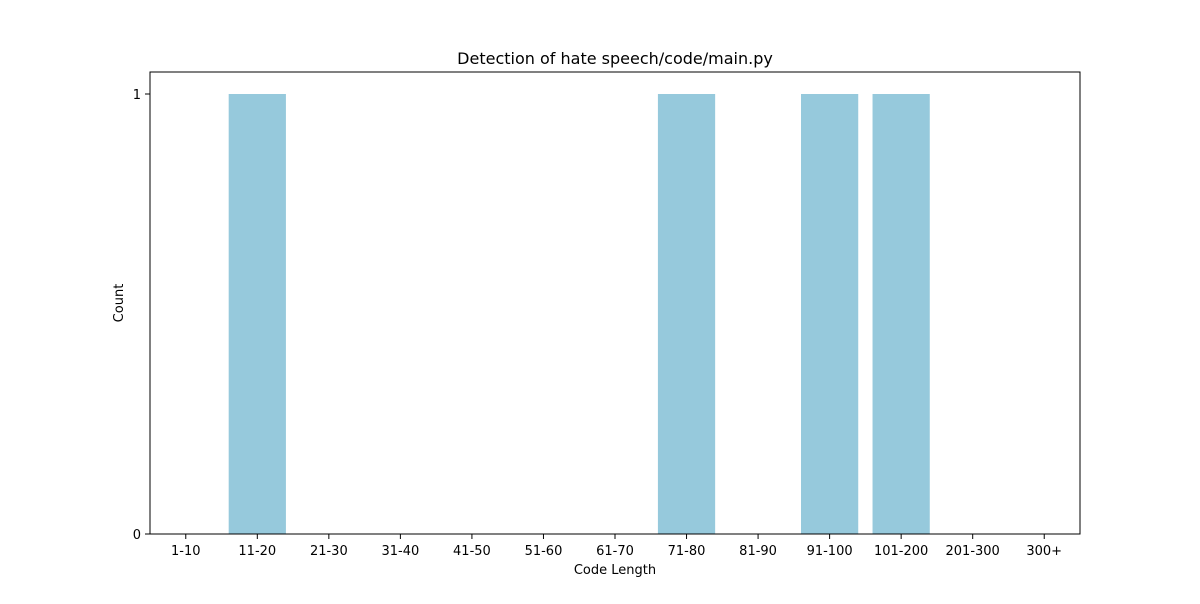 The width and height of the screenshot is (1200, 604). What do you see at coordinates (119, 303) in the screenshot?
I see `y-axis-label: Count` at bounding box center [119, 303].